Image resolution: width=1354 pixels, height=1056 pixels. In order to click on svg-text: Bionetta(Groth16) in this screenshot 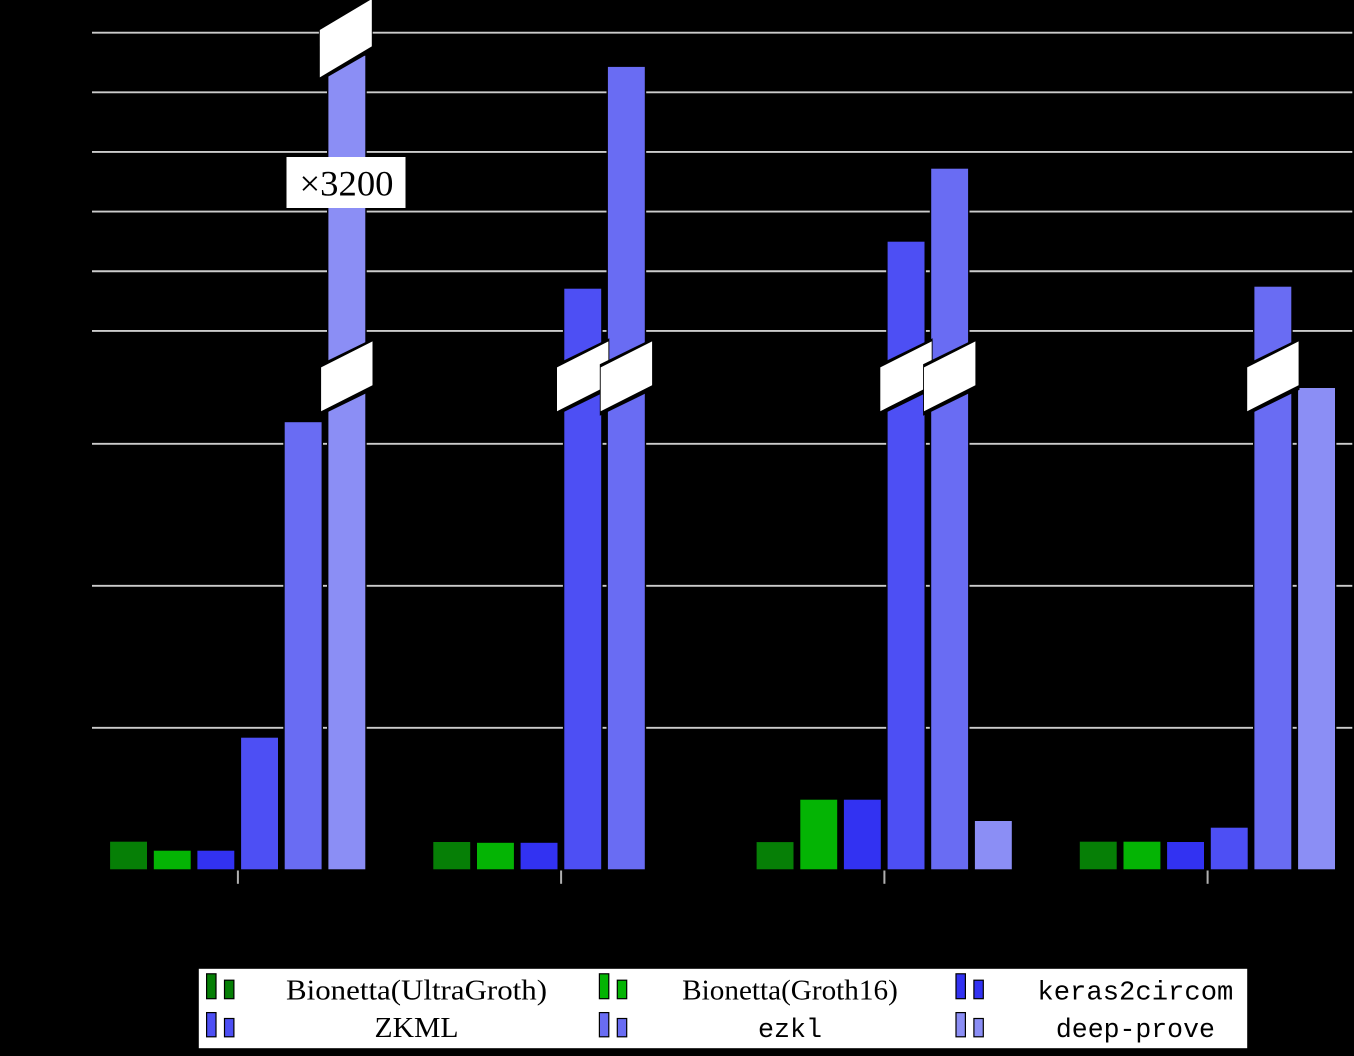, I will do `click(790, 991)`.